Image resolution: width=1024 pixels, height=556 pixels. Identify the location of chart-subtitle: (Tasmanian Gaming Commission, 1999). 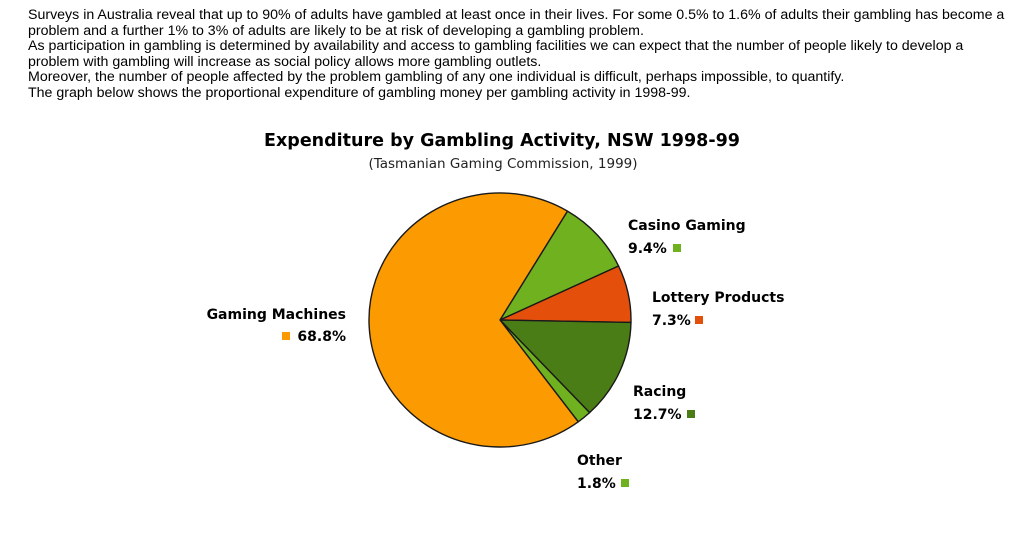
(502, 164).